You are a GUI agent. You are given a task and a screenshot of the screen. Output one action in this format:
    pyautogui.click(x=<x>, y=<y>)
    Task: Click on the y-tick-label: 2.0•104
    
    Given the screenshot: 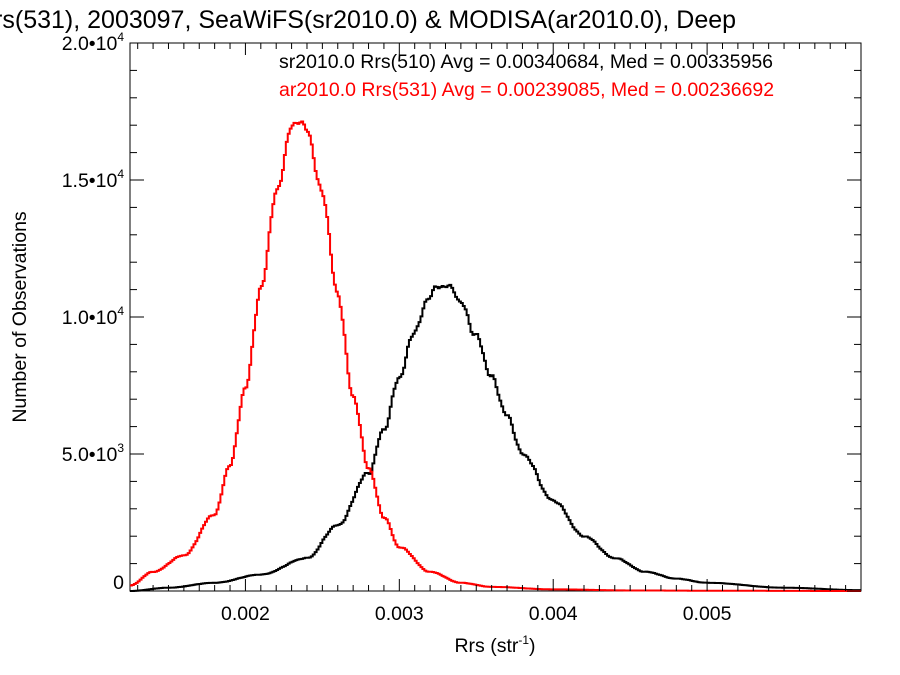 What is the action you would take?
    pyautogui.click(x=93, y=42)
    